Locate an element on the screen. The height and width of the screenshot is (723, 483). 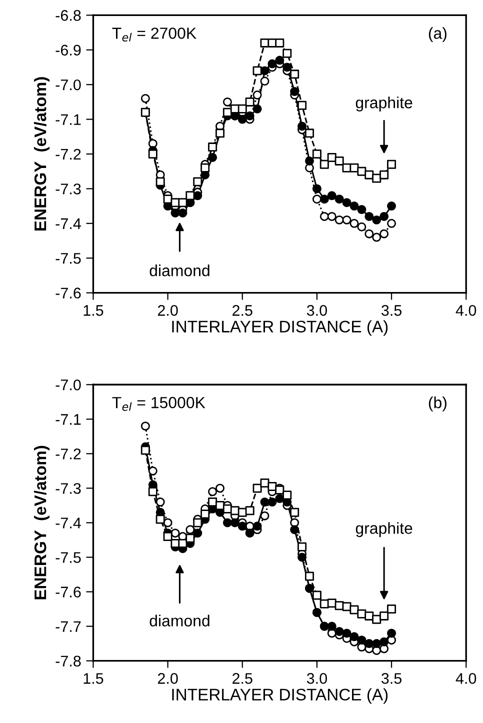
annotation: T$_{el}$ = 2700K is located at coordinates (154, 35).